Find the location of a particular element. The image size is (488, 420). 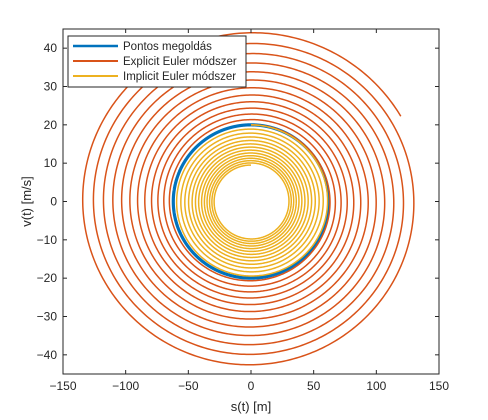

y-tick-label: −20 is located at coordinates (47, 278).